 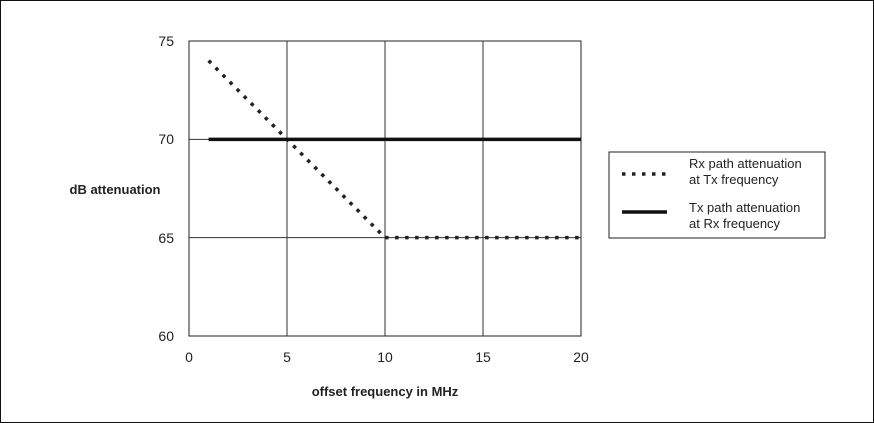 I want to click on y-tick-label: 75, so click(x=166, y=41).